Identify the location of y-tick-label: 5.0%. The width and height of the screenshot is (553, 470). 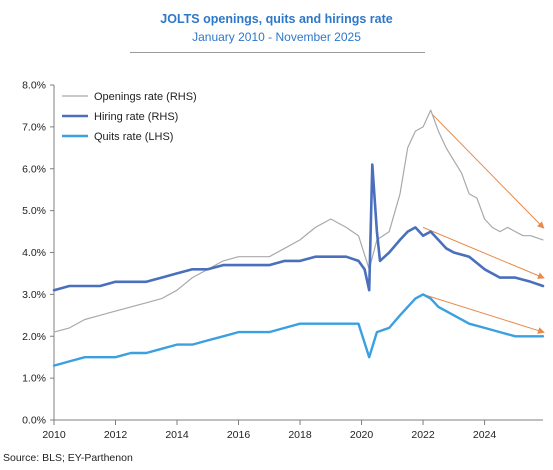
(34, 211).